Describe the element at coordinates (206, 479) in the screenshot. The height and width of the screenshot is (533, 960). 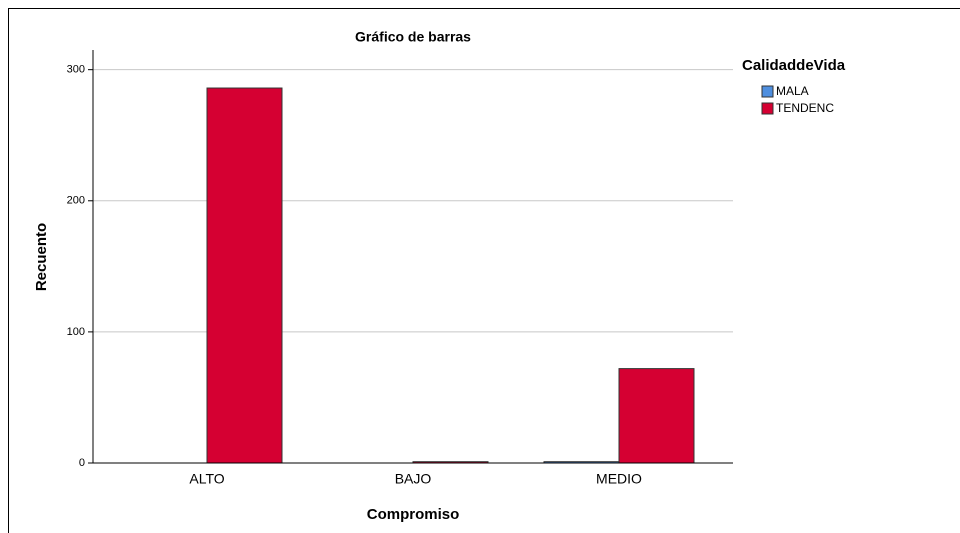
I see `x-tick-label: ALTO` at that location.